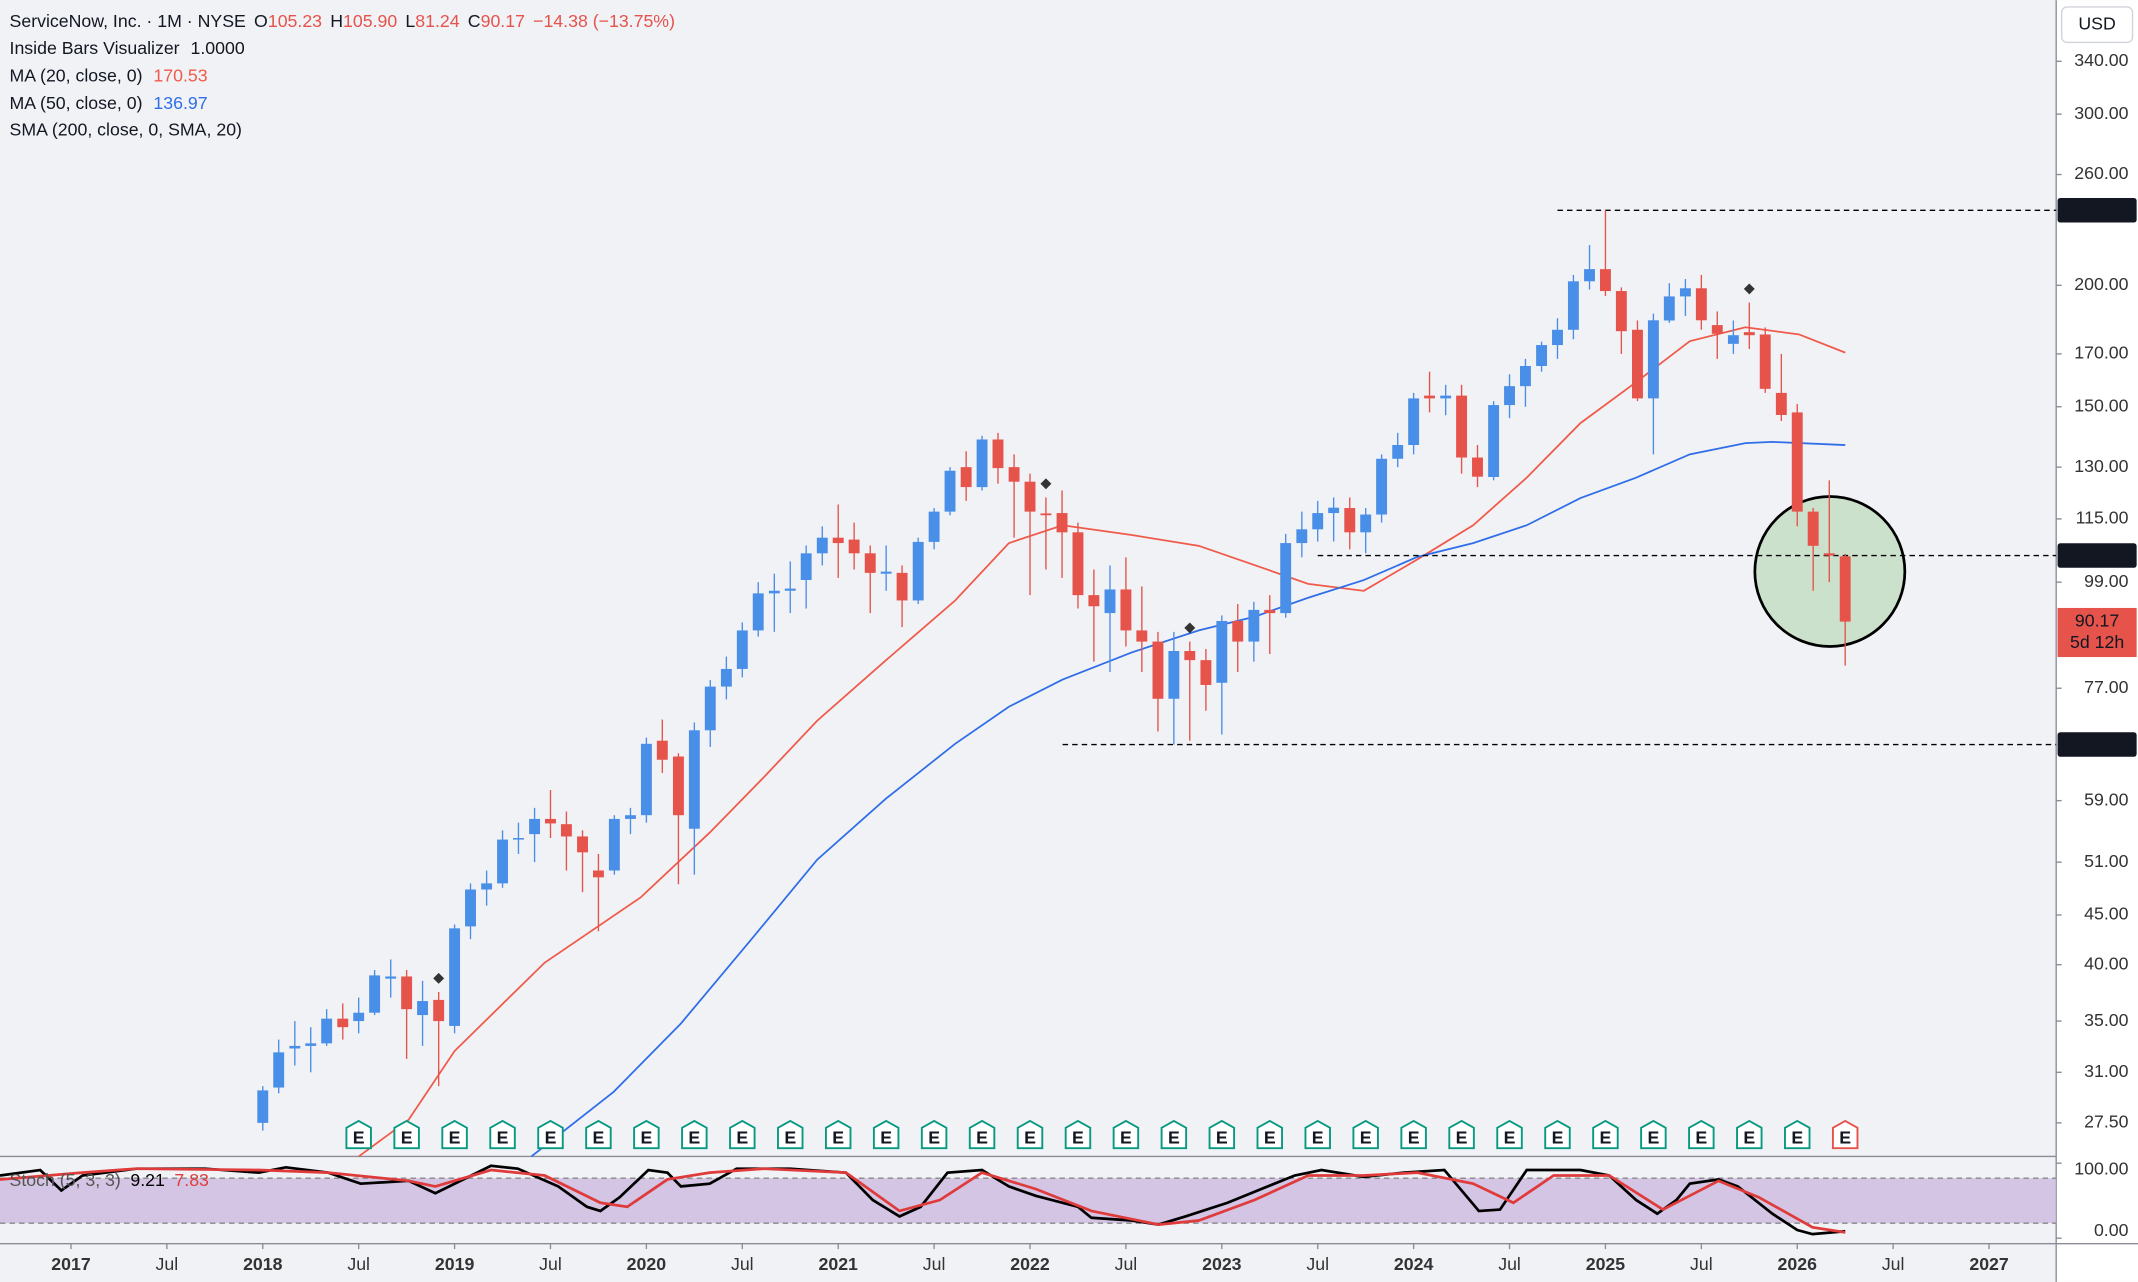 The height and width of the screenshot is (1282, 2138). Describe the element at coordinates (1030, 1264) in the screenshot. I see `x-tick-label: 2022` at that location.